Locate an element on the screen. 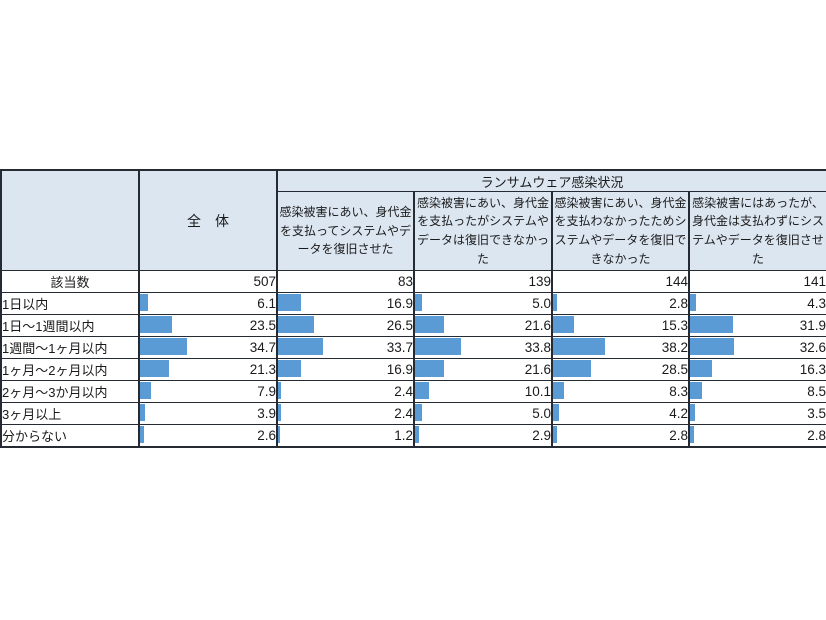 The image size is (826, 620). col-header-paid-not-recovered: 感染被害にあい、身代金を支払ったがシステムやデータは復旧できなかった is located at coordinates (483, 231).